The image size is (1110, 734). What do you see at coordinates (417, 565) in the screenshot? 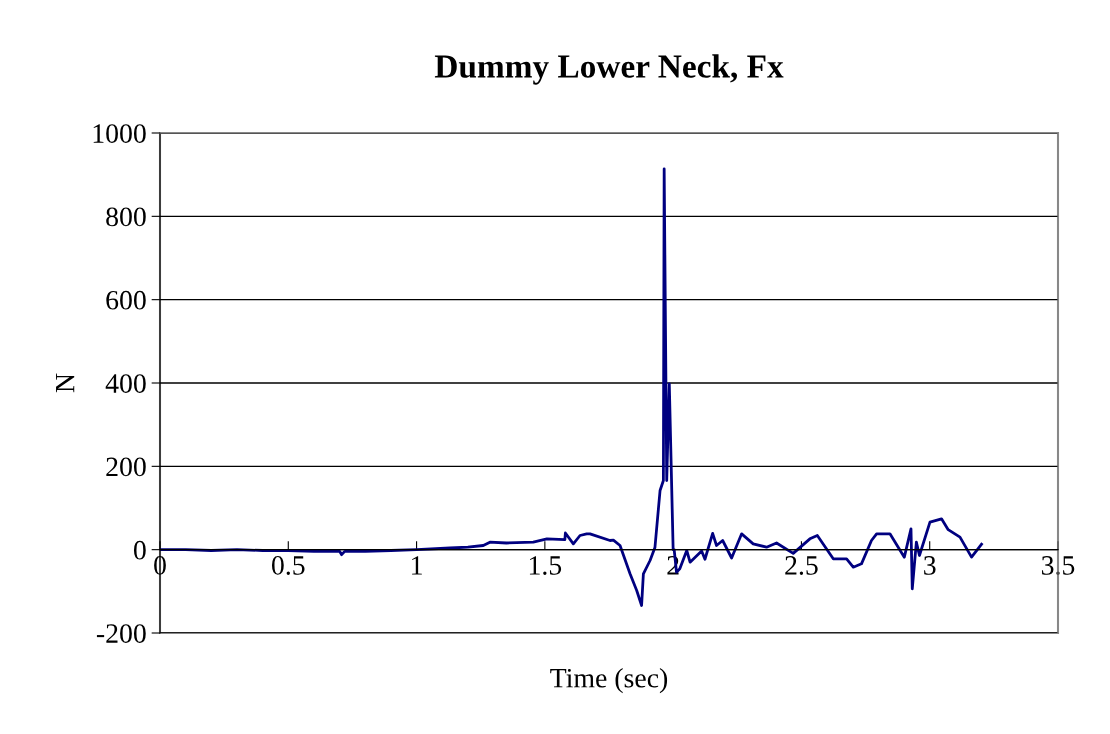
I see `x-tick-label: 1` at bounding box center [417, 565].